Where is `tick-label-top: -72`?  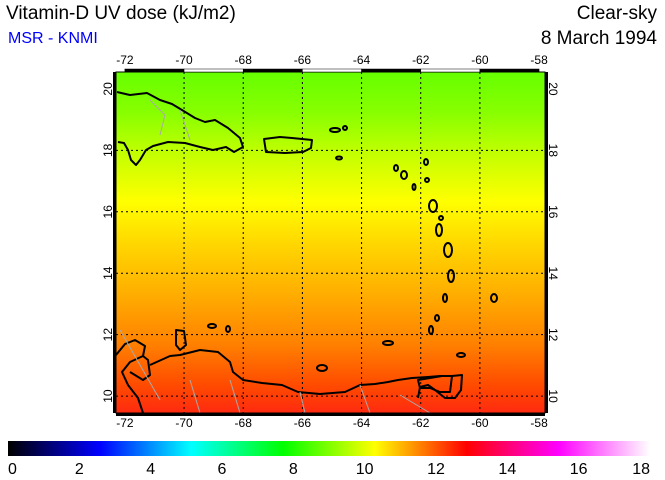
tick-label-top: -72 is located at coordinates (125, 60).